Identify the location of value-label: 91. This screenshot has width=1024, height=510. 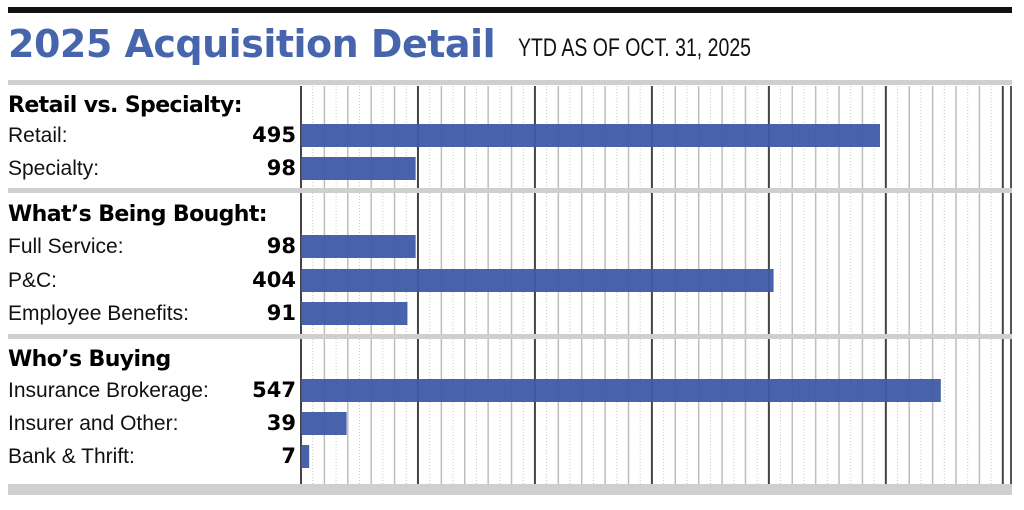
(281, 313).